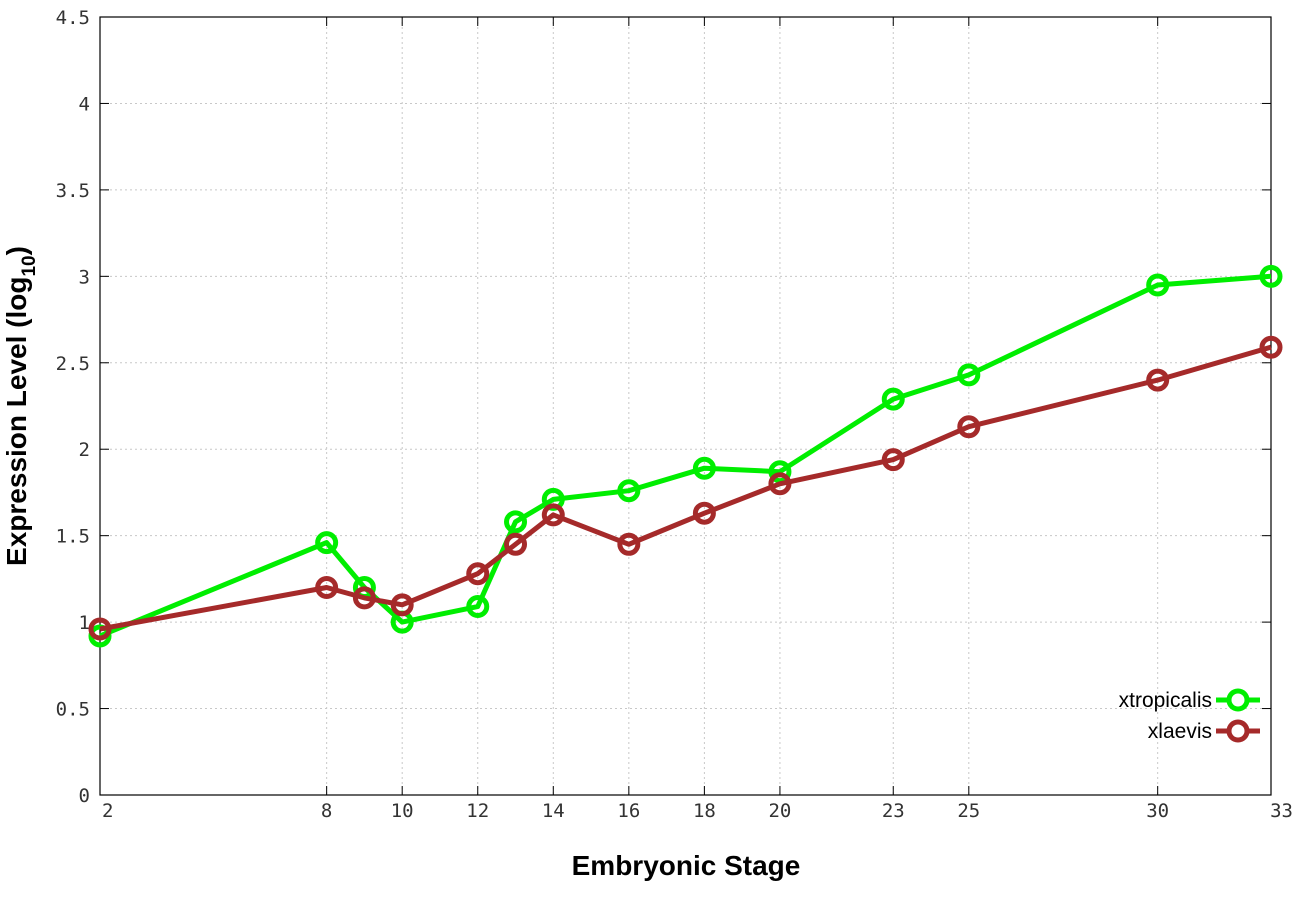 The width and height of the screenshot is (1296, 907). Describe the element at coordinates (84, 623) in the screenshot. I see `y-tick-label: 1` at that location.